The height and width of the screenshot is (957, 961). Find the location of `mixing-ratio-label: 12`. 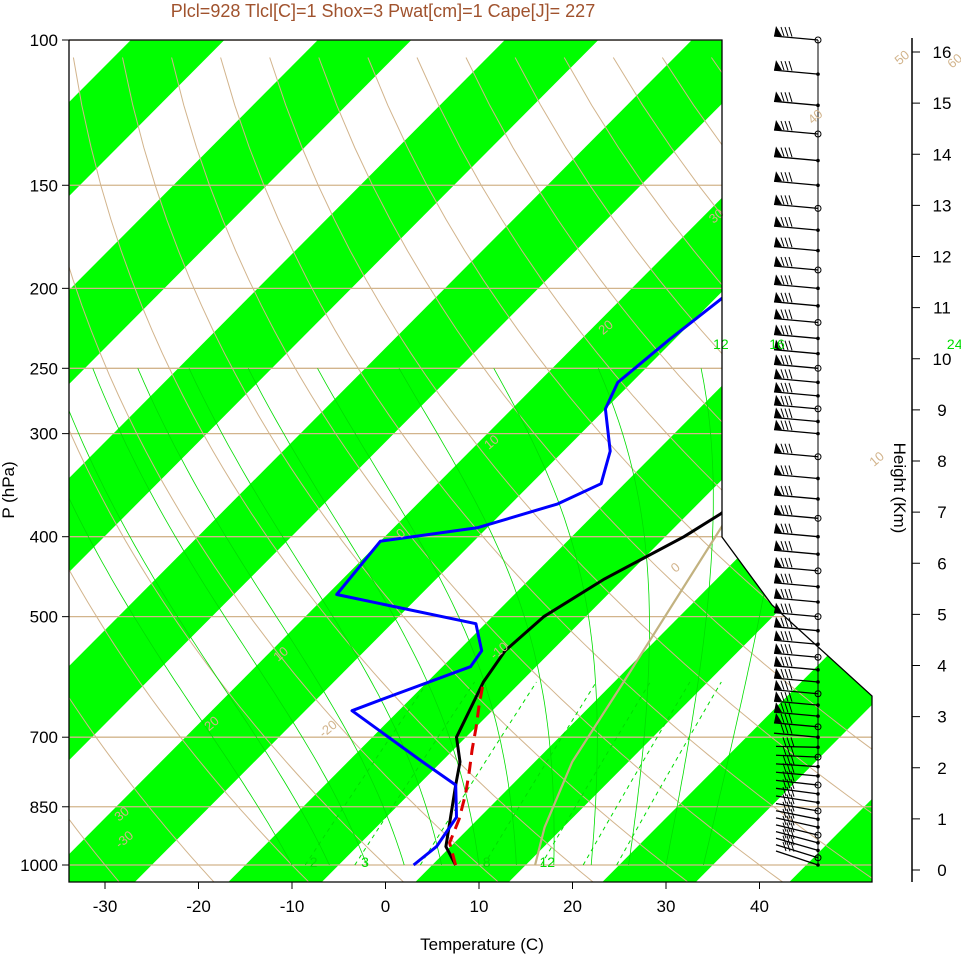

mixing-ratio-label: 12 is located at coordinates (721, 344).